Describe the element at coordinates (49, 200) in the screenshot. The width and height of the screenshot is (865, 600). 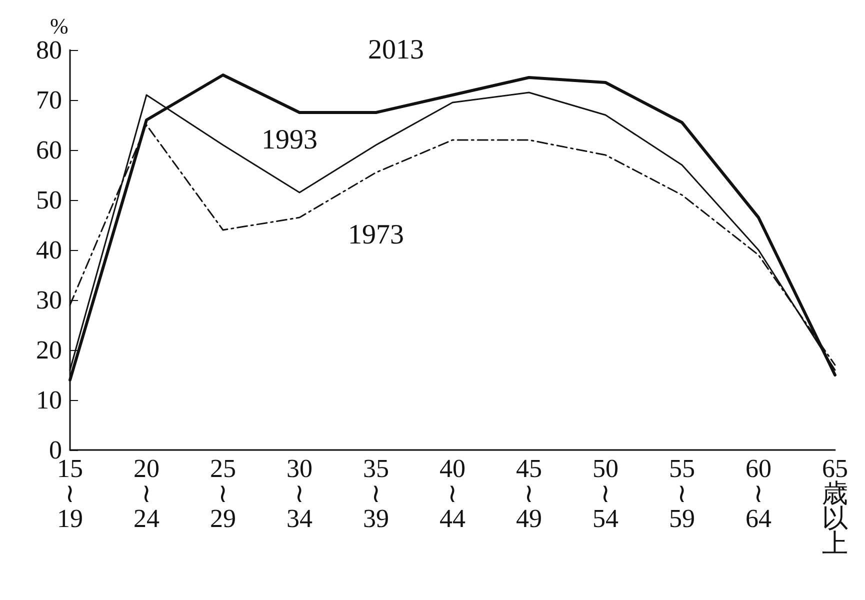
I see `y-tick-label: 50` at that location.